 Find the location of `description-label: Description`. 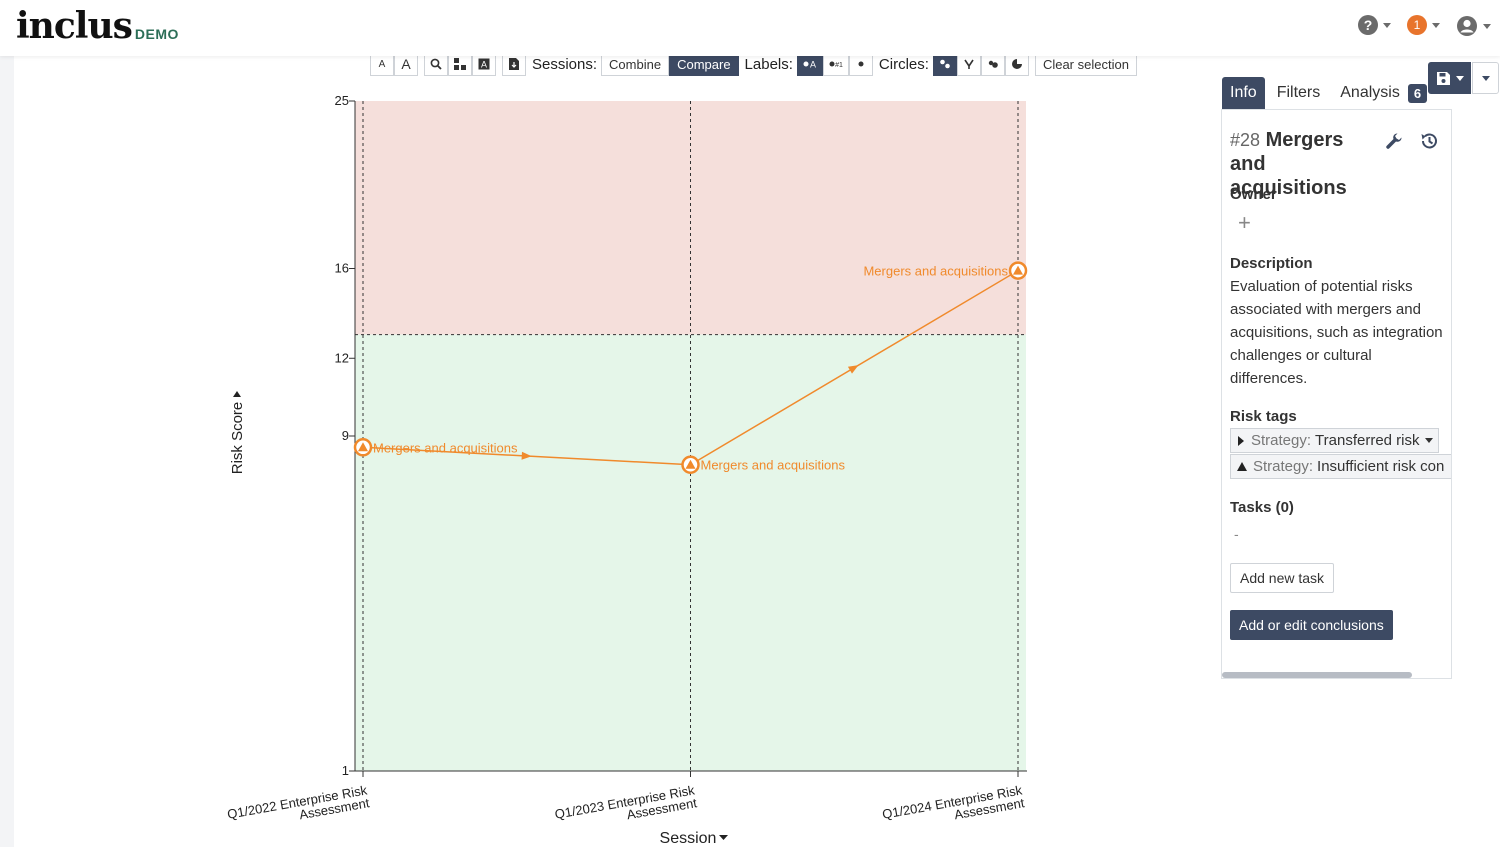

description-label: Description is located at coordinates (1271, 263).